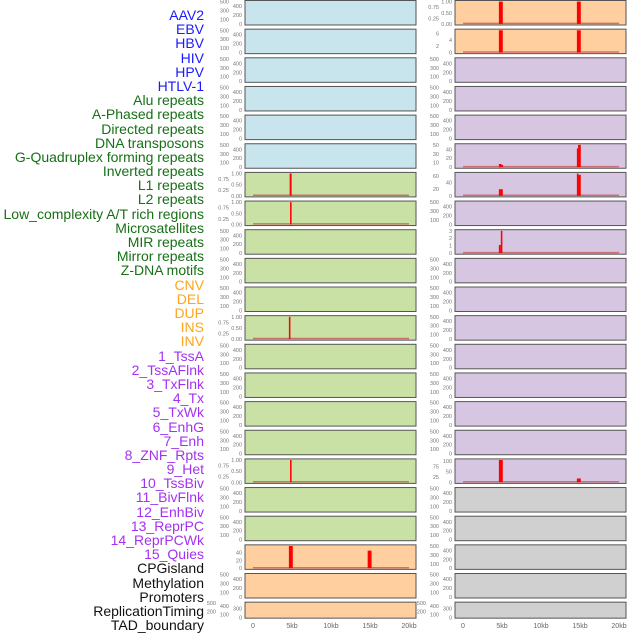 This screenshot has width=630, height=633. I want to click on y-tick-label: 6, so click(437, 34).